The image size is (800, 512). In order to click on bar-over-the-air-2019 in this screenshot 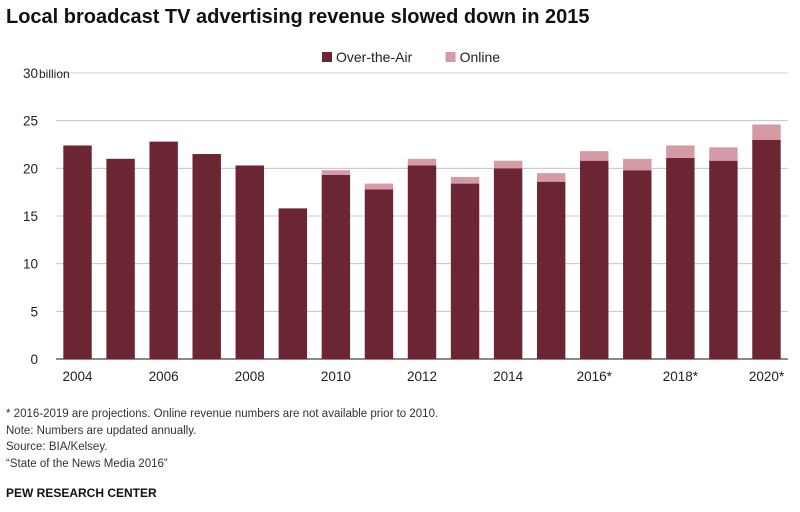, I will do `click(723, 259)`.